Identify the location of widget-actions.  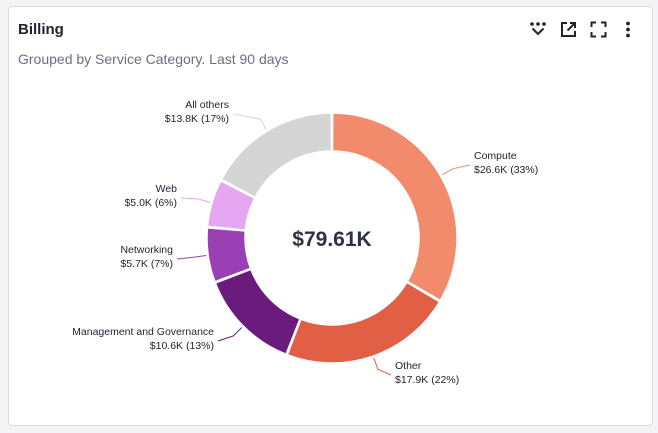
(583, 29).